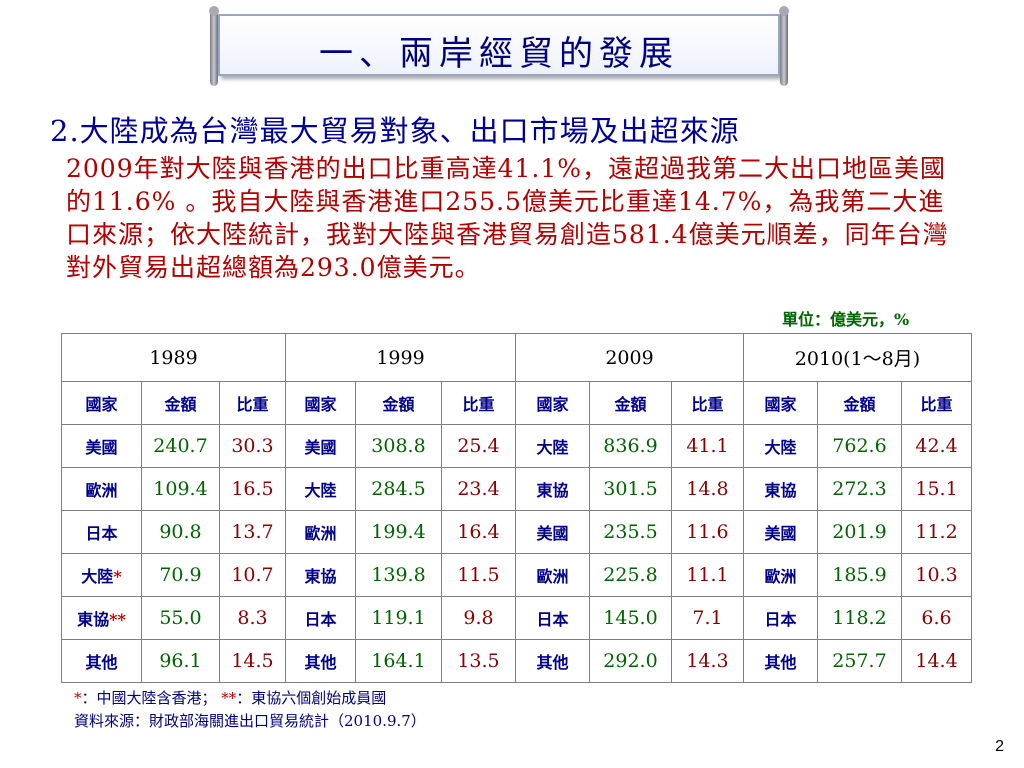 The image size is (1024, 768). I want to click on source-note: 資料來源：財政部海關進出口貿易統計（2010.9.7）, so click(250, 721).